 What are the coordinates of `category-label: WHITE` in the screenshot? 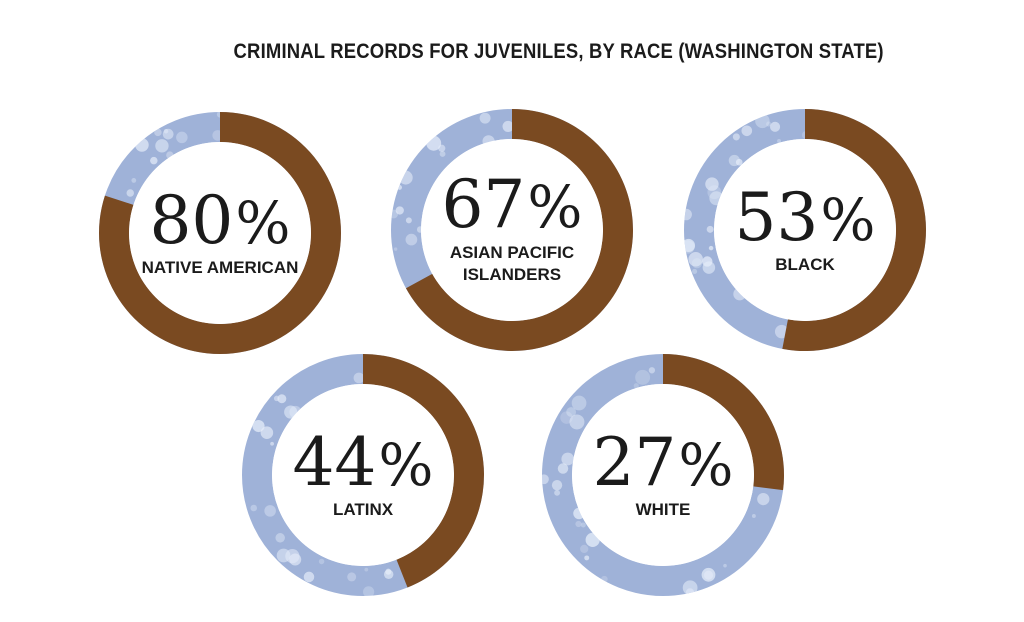 It's located at (663, 509).